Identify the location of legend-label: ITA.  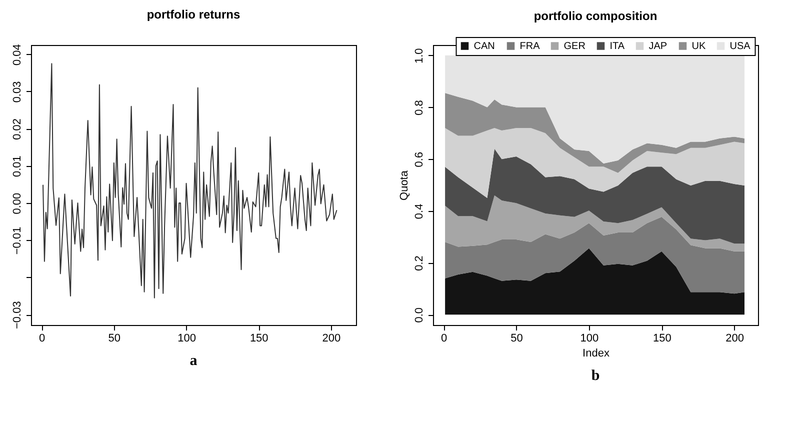
(617, 46).